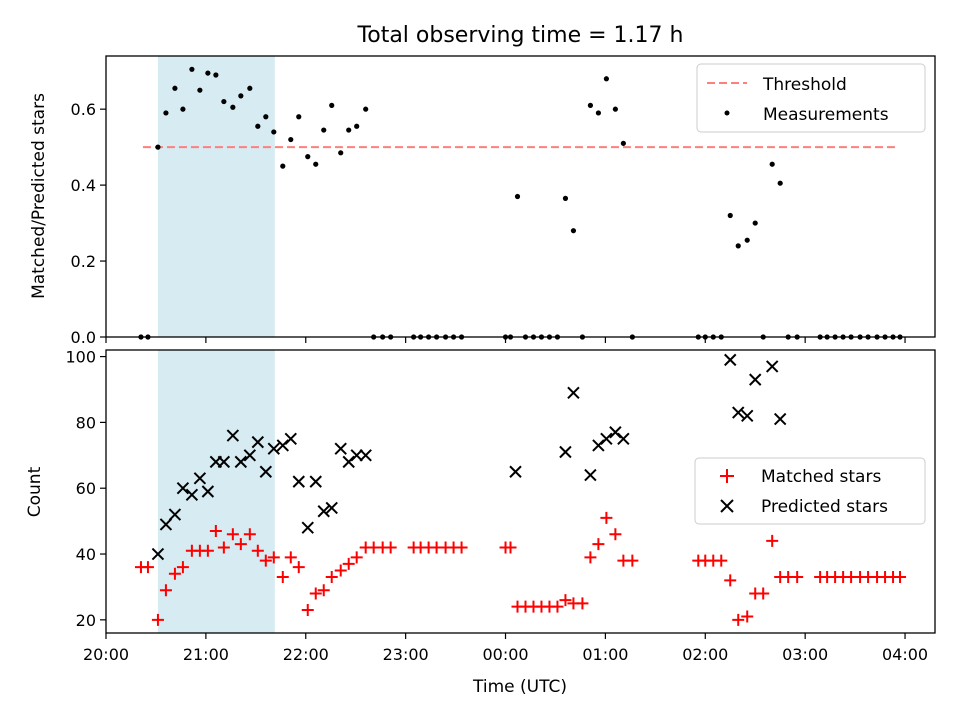 This screenshot has height=720, width=960. Describe the element at coordinates (39, 196) in the screenshot. I see `ratio-ylabel: Matched/Predicted stars` at that location.